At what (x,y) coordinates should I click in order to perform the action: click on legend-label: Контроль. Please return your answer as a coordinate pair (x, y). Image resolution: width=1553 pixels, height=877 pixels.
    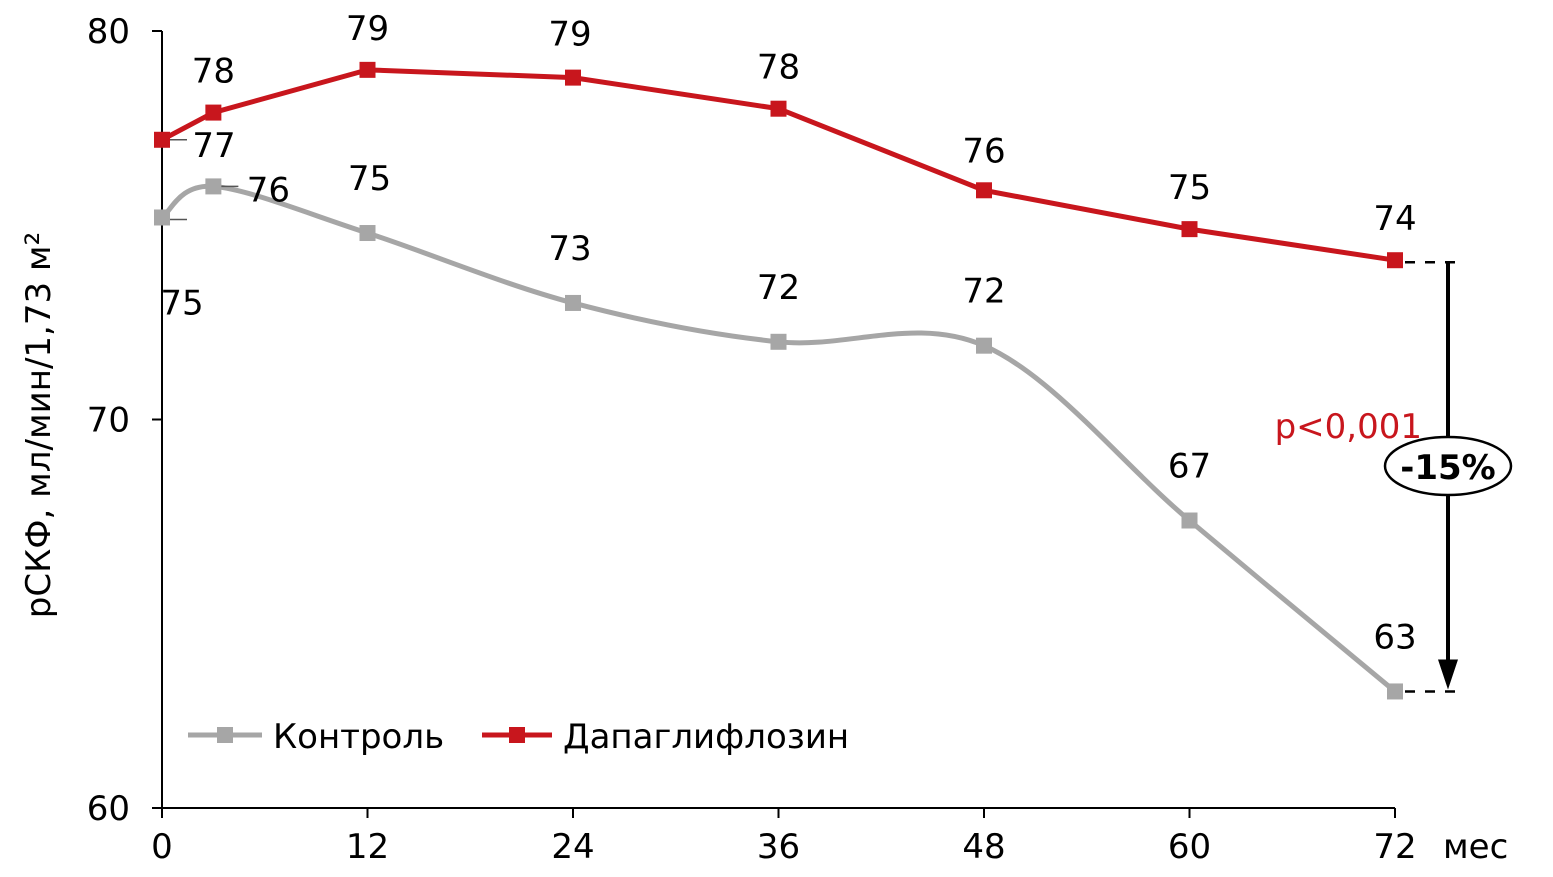
    Looking at the image, I should click on (358, 737).